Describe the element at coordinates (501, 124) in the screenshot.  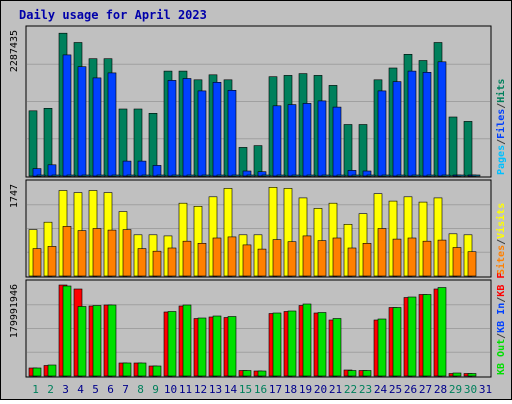
I see `legend-item: Files` at that location.